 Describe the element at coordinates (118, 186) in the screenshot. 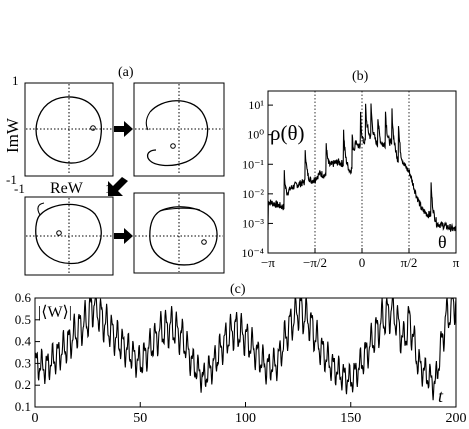

I see `arrow-down-left-icon` at that location.